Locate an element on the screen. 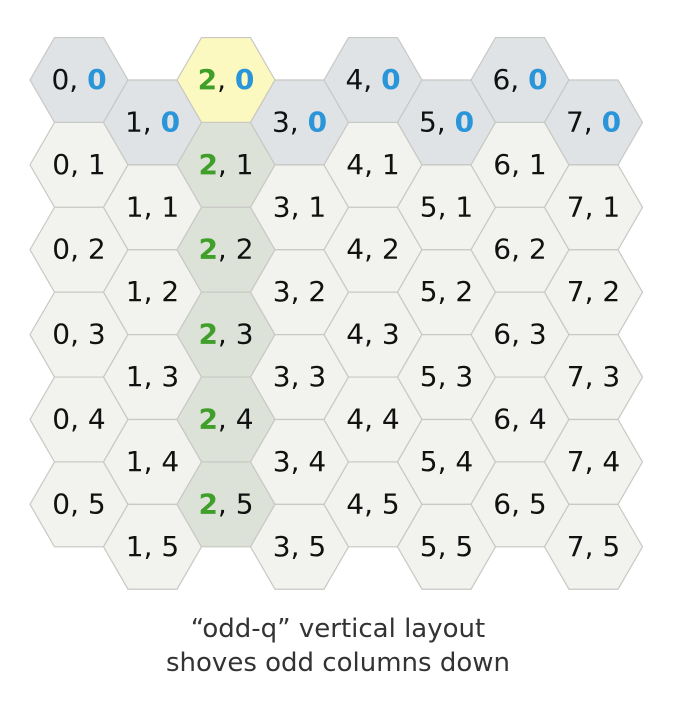 Image resolution: width=676 pixels, height=702 pixels. hex-label: 1, 4 is located at coordinates (152, 461).